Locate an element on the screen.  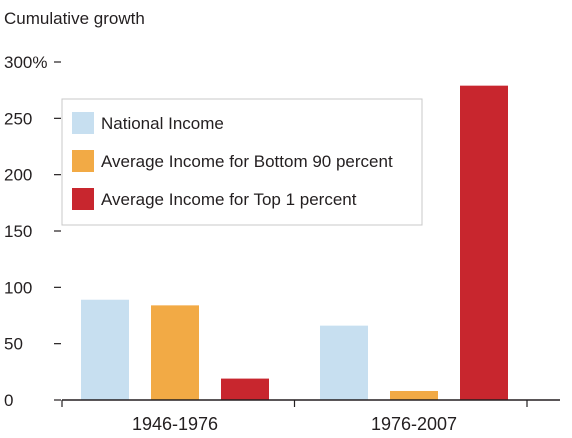
legend-label: National Income is located at coordinates (162, 123).